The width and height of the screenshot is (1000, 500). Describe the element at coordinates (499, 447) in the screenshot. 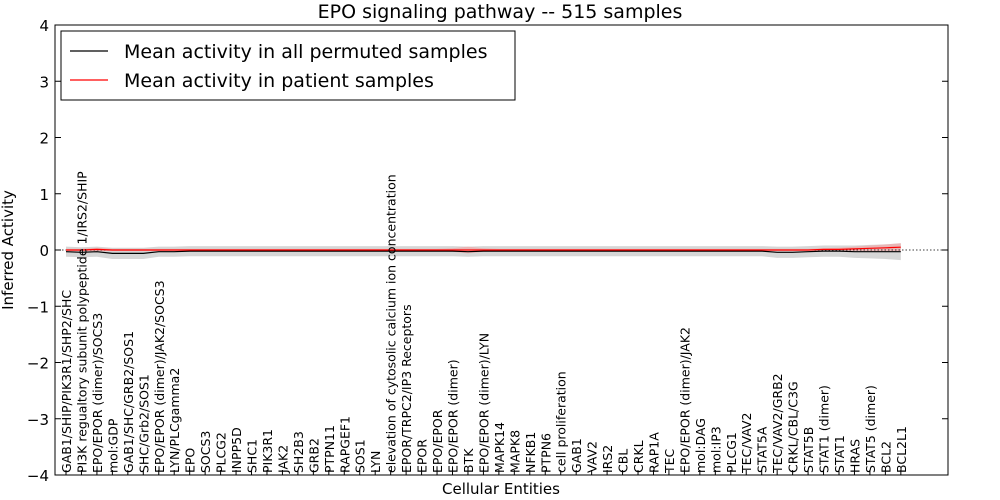

I see `x-tick-label: MAPK14` at that location.